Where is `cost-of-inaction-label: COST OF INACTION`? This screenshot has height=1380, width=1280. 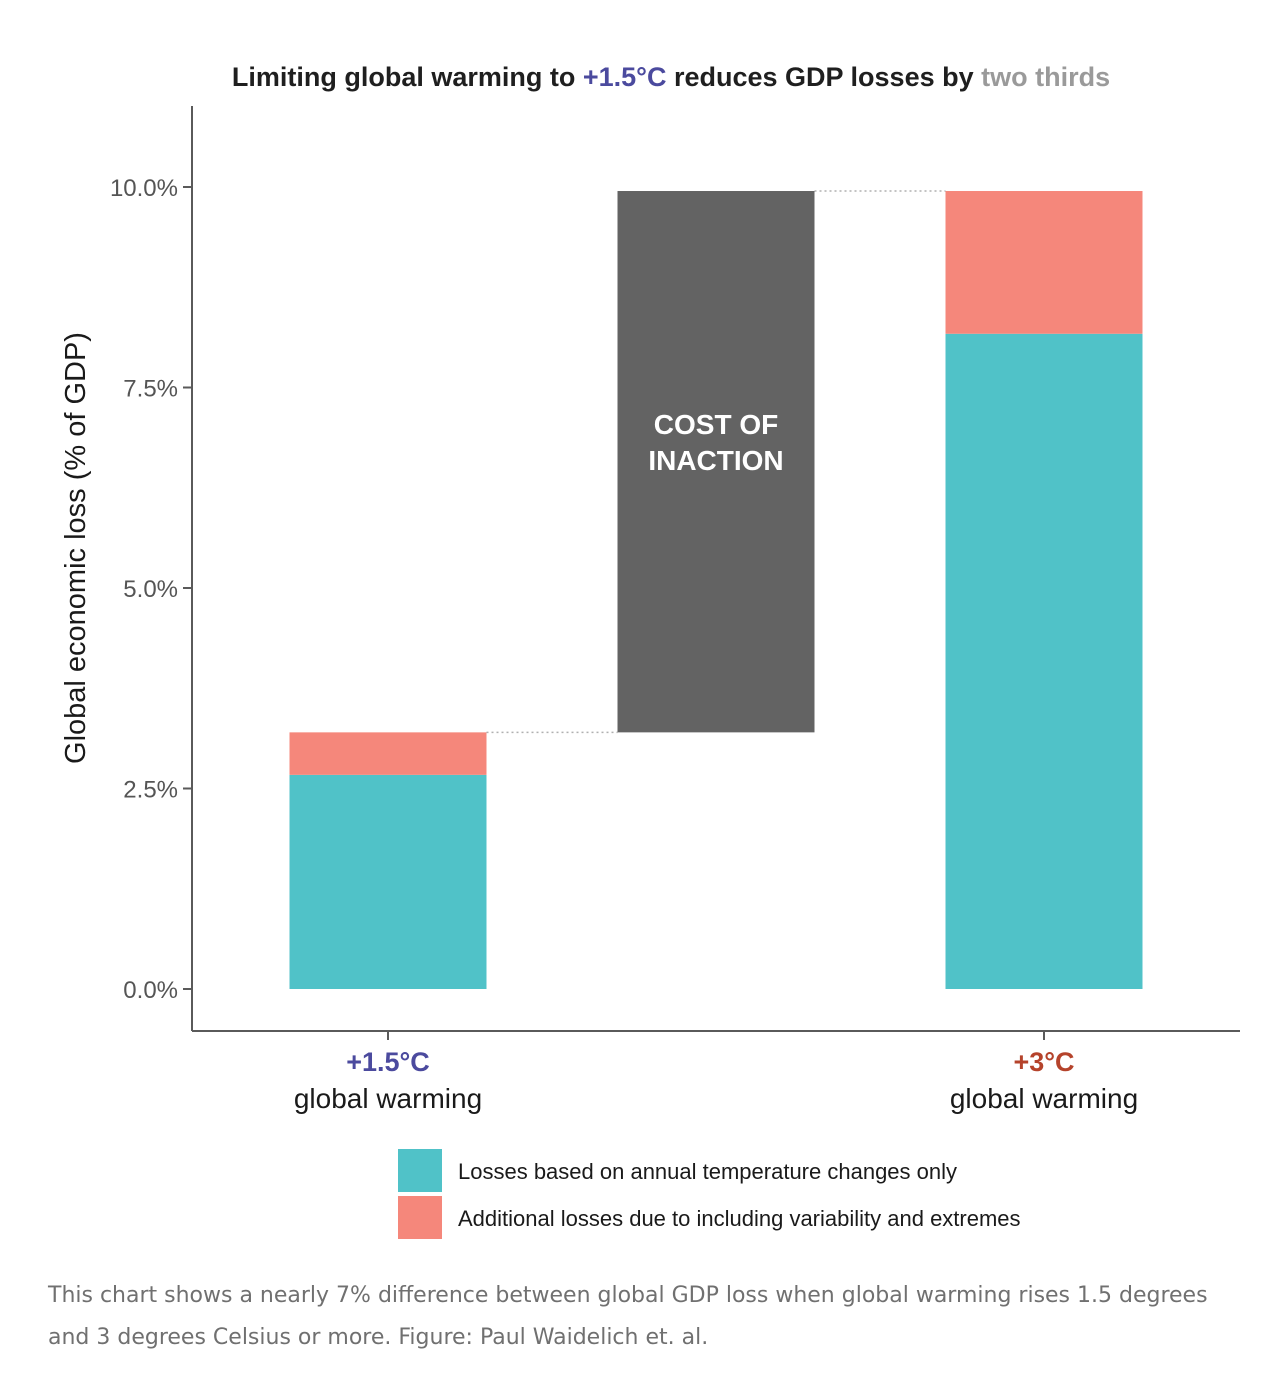 cost-of-inaction-label: COST OF INACTION is located at coordinates (715, 442).